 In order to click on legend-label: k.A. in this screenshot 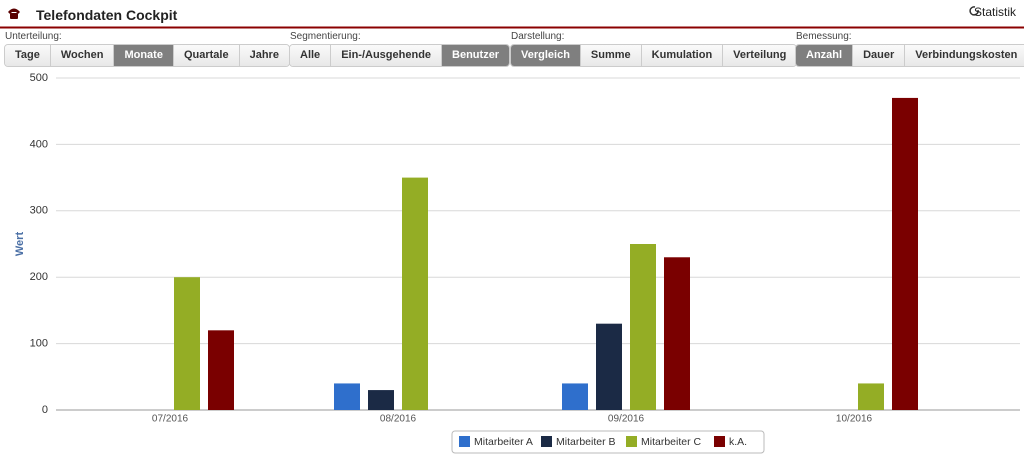, I will do `click(738, 442)`.